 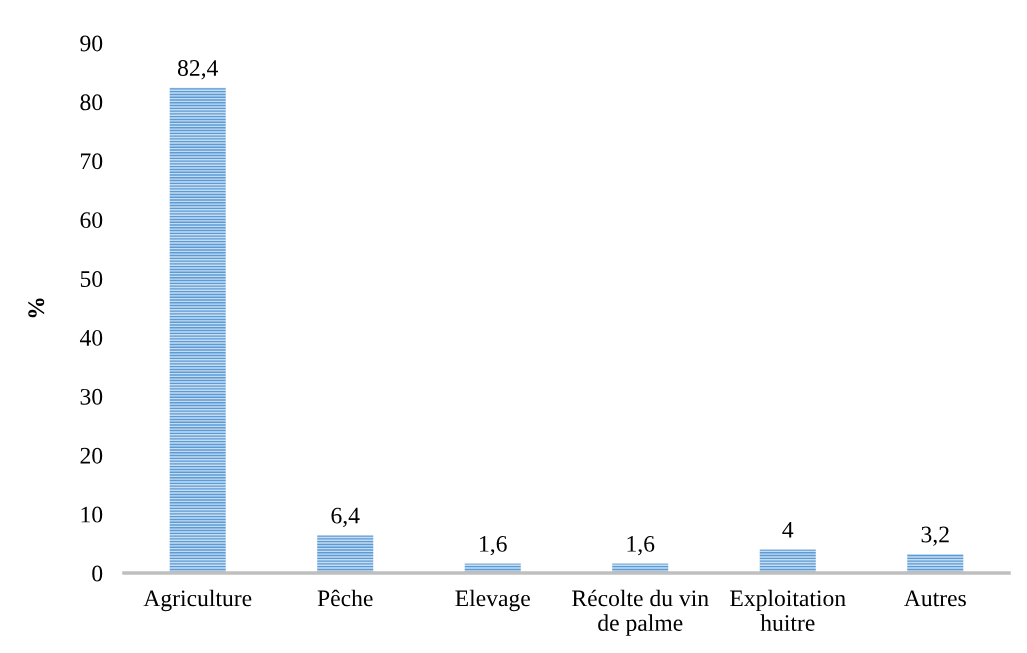 What do you see at coordinates (91, 396) in the screenshot?
I see `y-tick-label: 30` at bounding box center [91, 396].